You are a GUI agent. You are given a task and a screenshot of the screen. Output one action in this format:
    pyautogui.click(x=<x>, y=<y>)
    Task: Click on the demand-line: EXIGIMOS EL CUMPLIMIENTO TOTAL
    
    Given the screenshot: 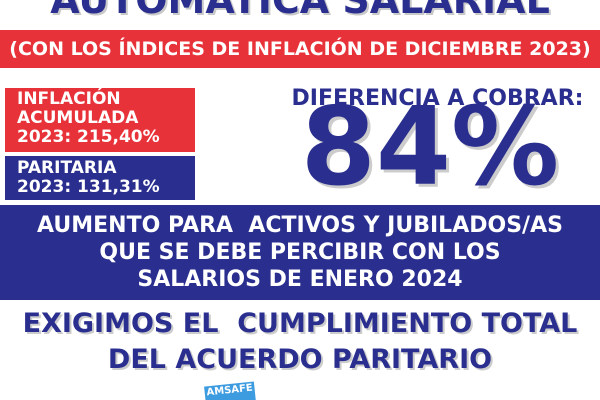 What is the action you would take?
    pyautogui.click(x=300, y=323)
    